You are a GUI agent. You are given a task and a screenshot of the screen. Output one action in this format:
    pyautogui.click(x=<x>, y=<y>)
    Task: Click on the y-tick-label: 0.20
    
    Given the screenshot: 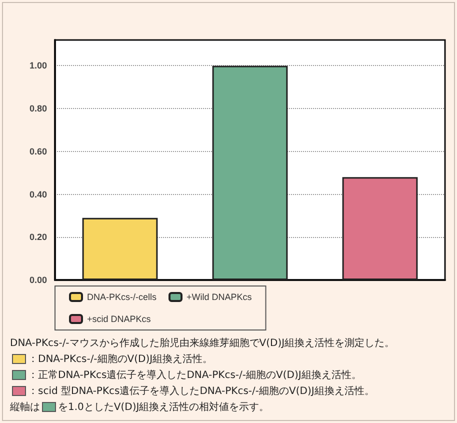 What is the action you would take?
    pyautogui.click(x=38, y=237)
    